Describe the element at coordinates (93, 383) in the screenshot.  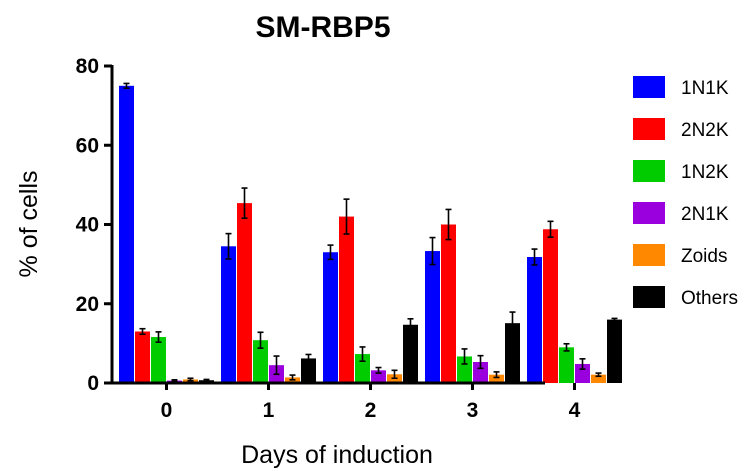
I see `y-tick-label: 0` at that location.